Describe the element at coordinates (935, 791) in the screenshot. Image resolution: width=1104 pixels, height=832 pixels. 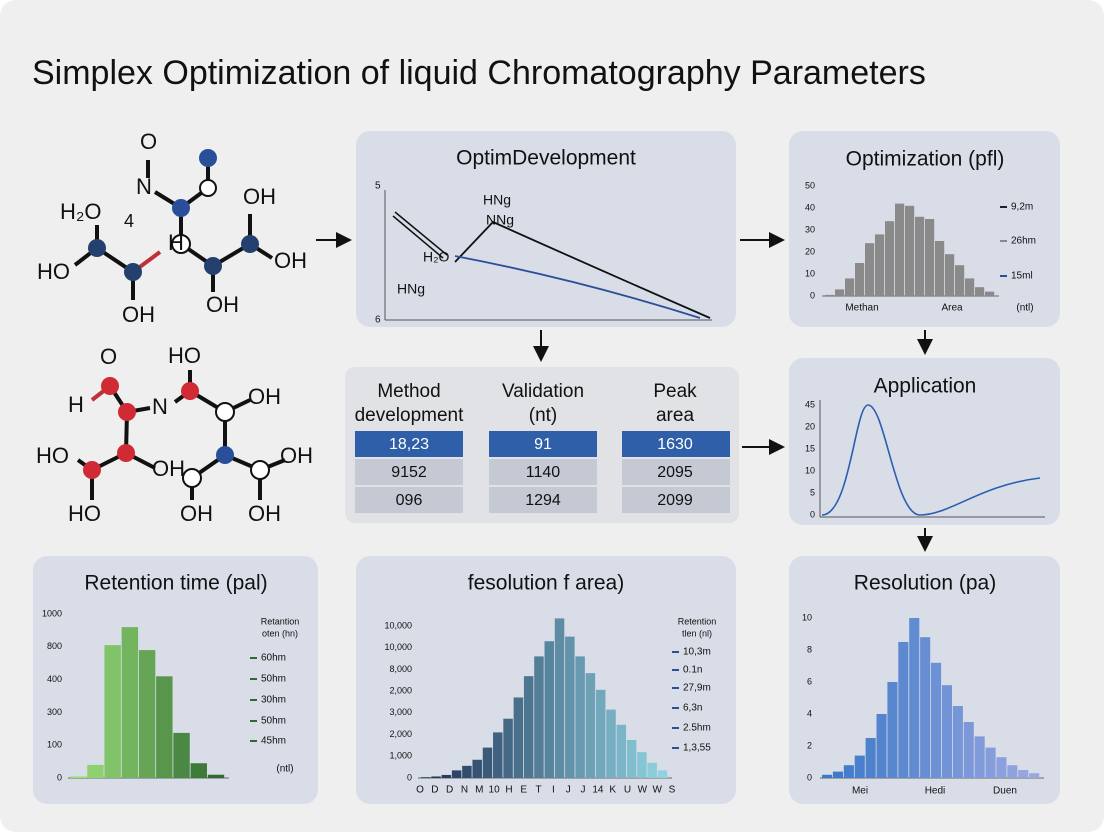
I see `x-tick-label: Hedi` at that location.